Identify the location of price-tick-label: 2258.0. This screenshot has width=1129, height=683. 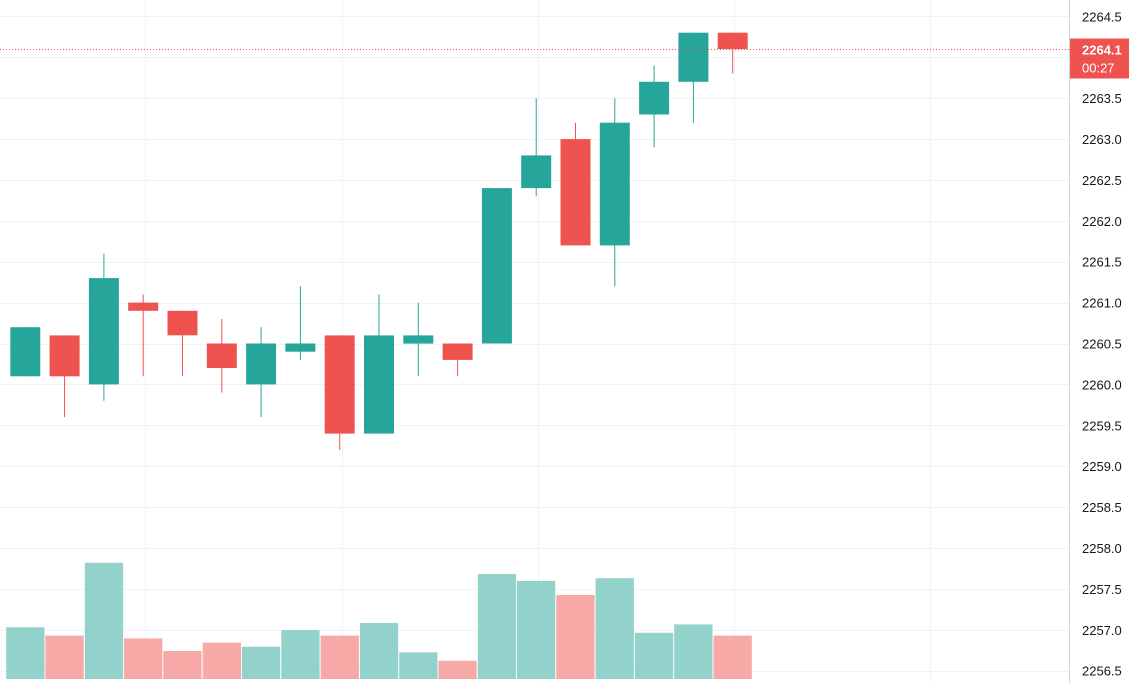
(1102, 548).